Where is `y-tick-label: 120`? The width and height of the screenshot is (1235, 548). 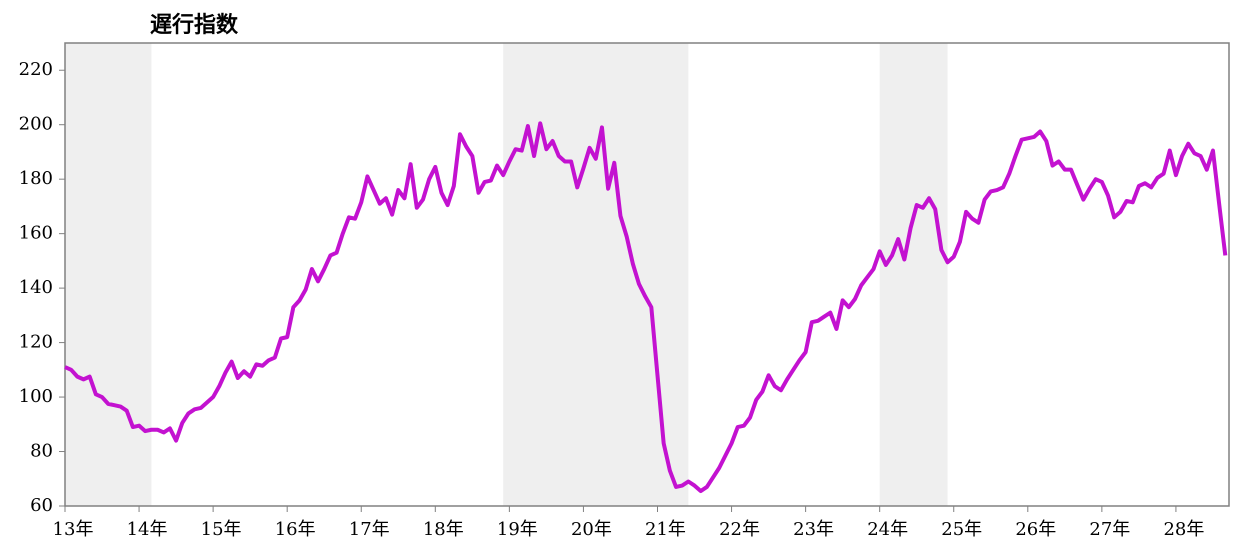 y-tick-label: 120 is located at coordinates (36, 342).